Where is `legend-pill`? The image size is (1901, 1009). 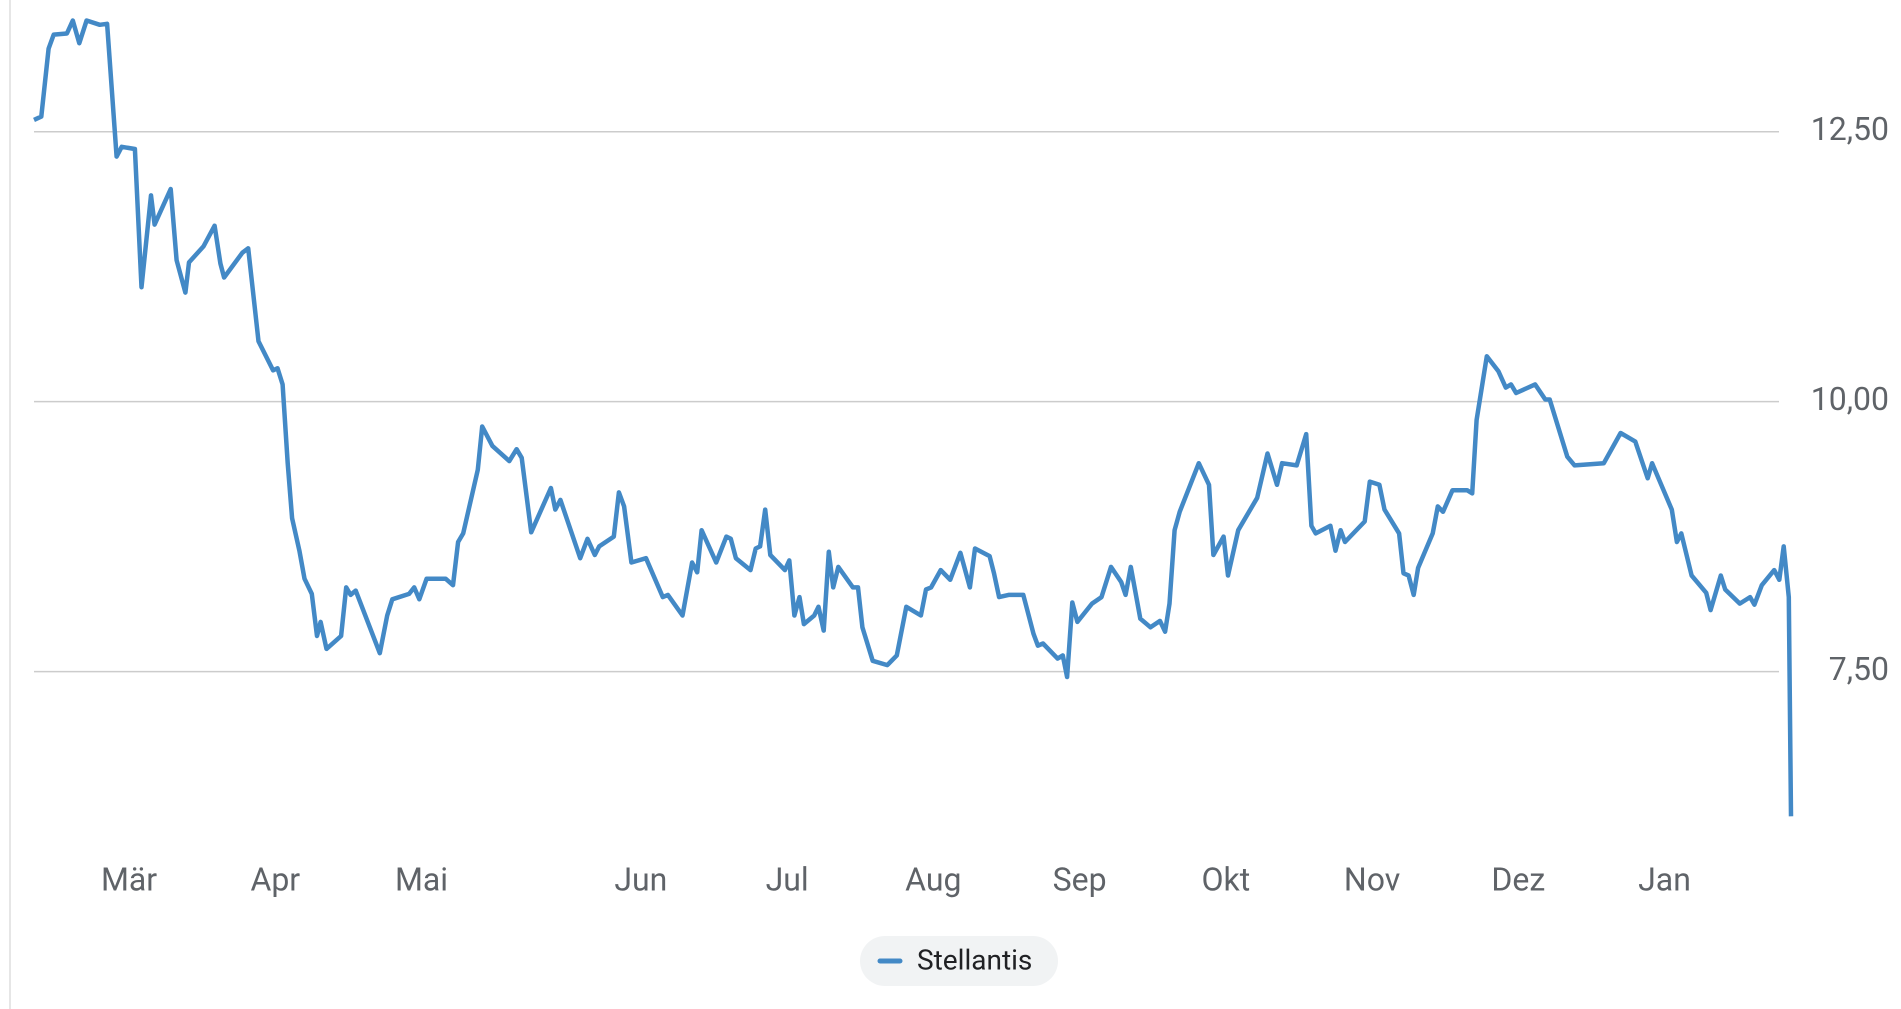 legend-pill is located at coordinates (959, 961).